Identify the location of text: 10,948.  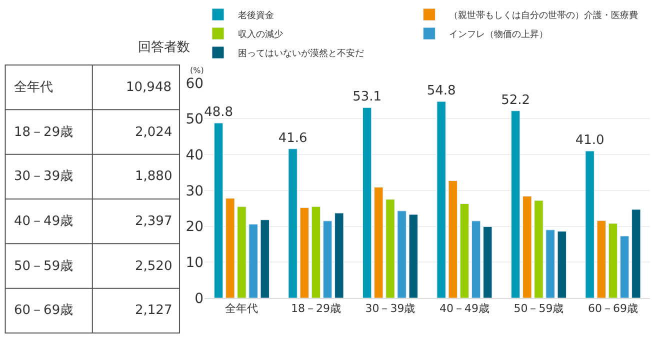
(149, 87).